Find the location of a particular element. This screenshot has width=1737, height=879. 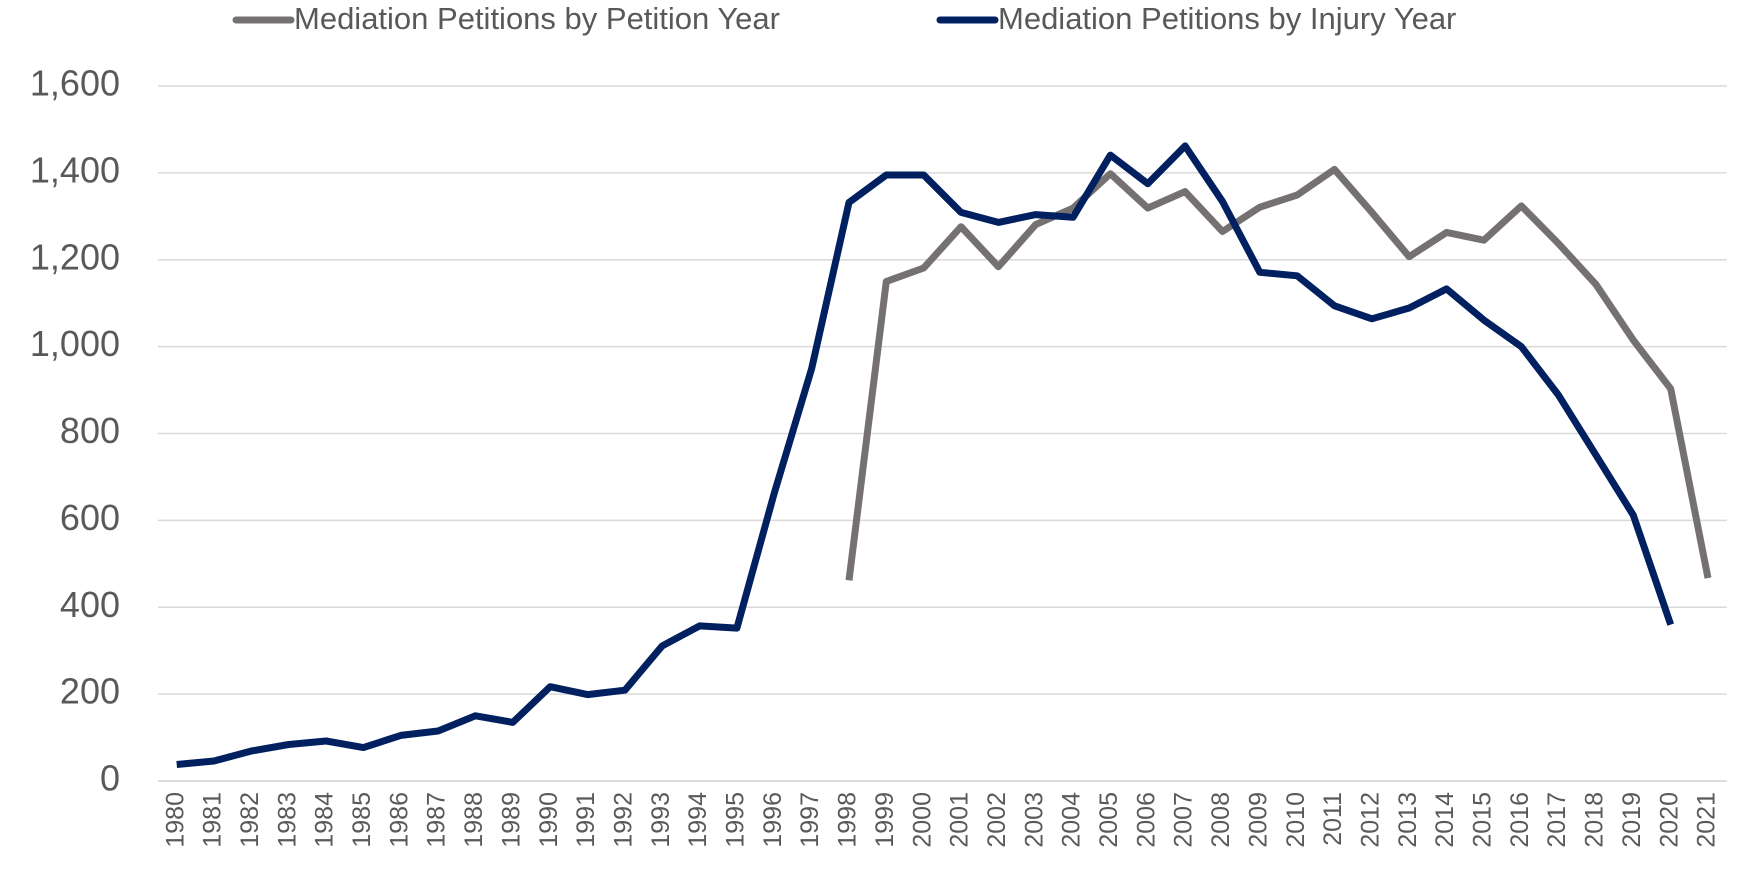

x-tick-label: 1994 is located at coordinates (698, 820).